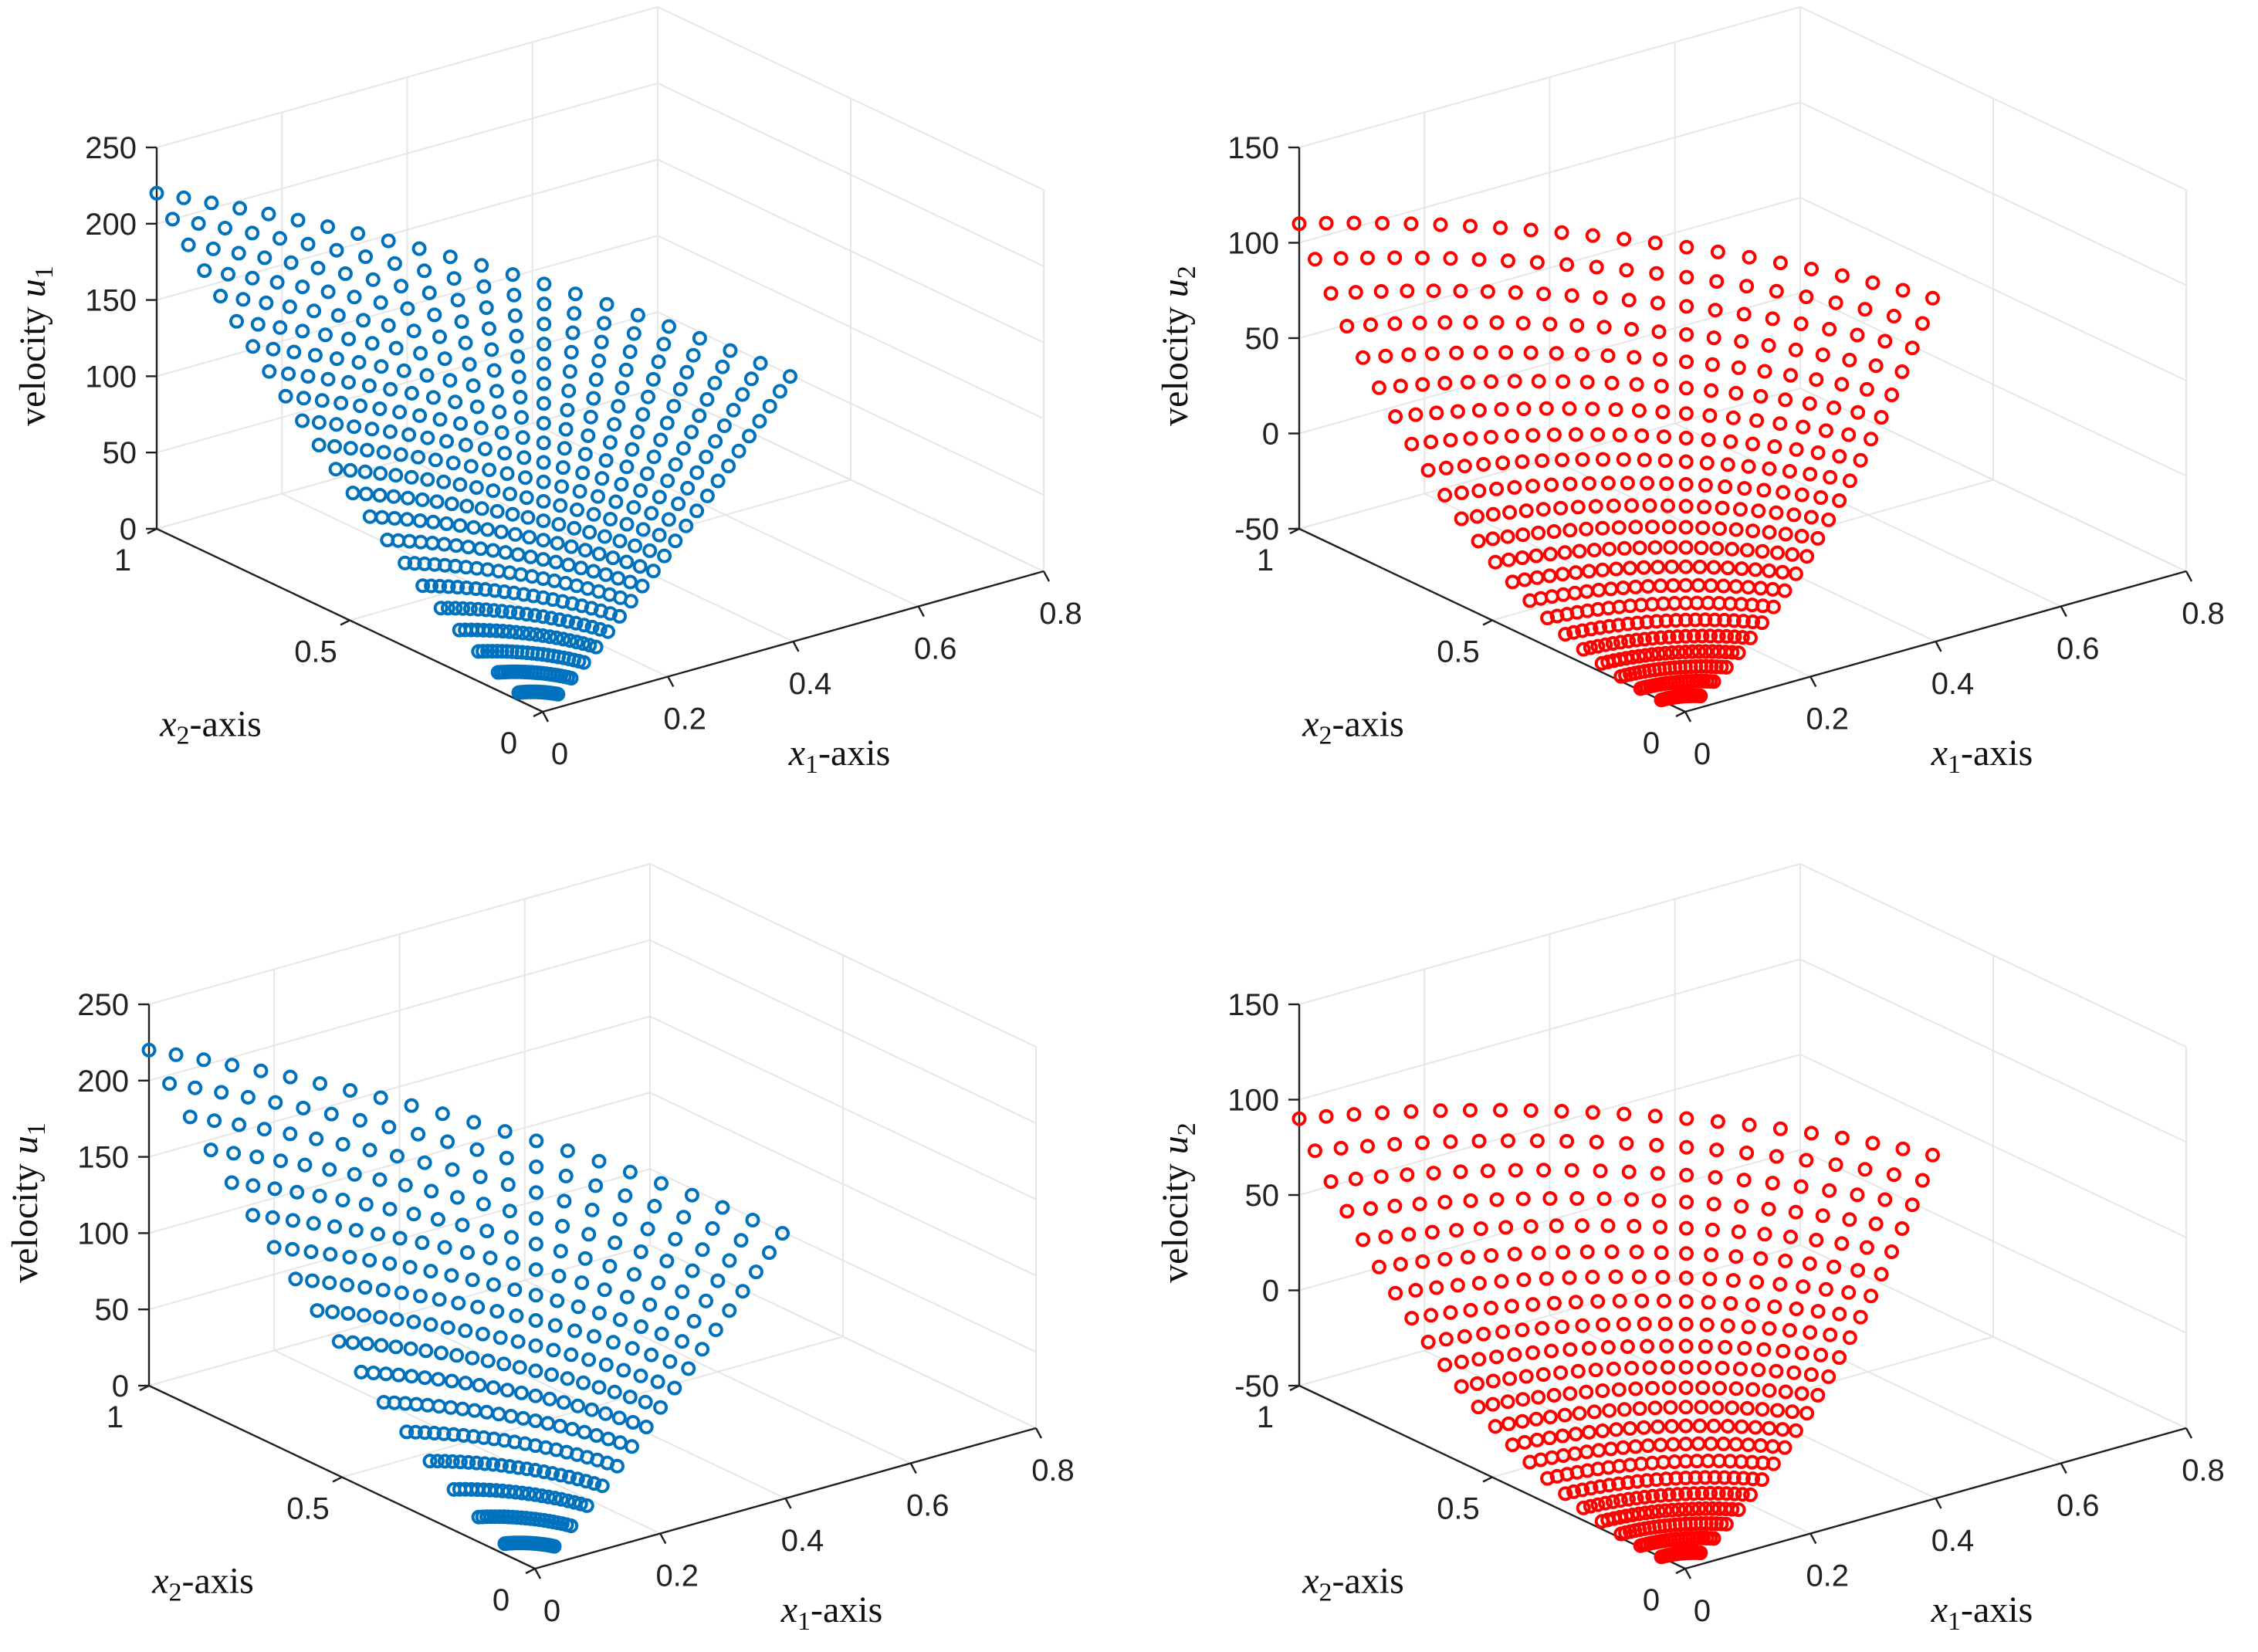 The height and width of the screenshot is (1652, 2258). What do you see at coordinates (1270, 1291) in the screenshot?
I see `z-tick-label: 0` at bounding box center [1270, 1291].